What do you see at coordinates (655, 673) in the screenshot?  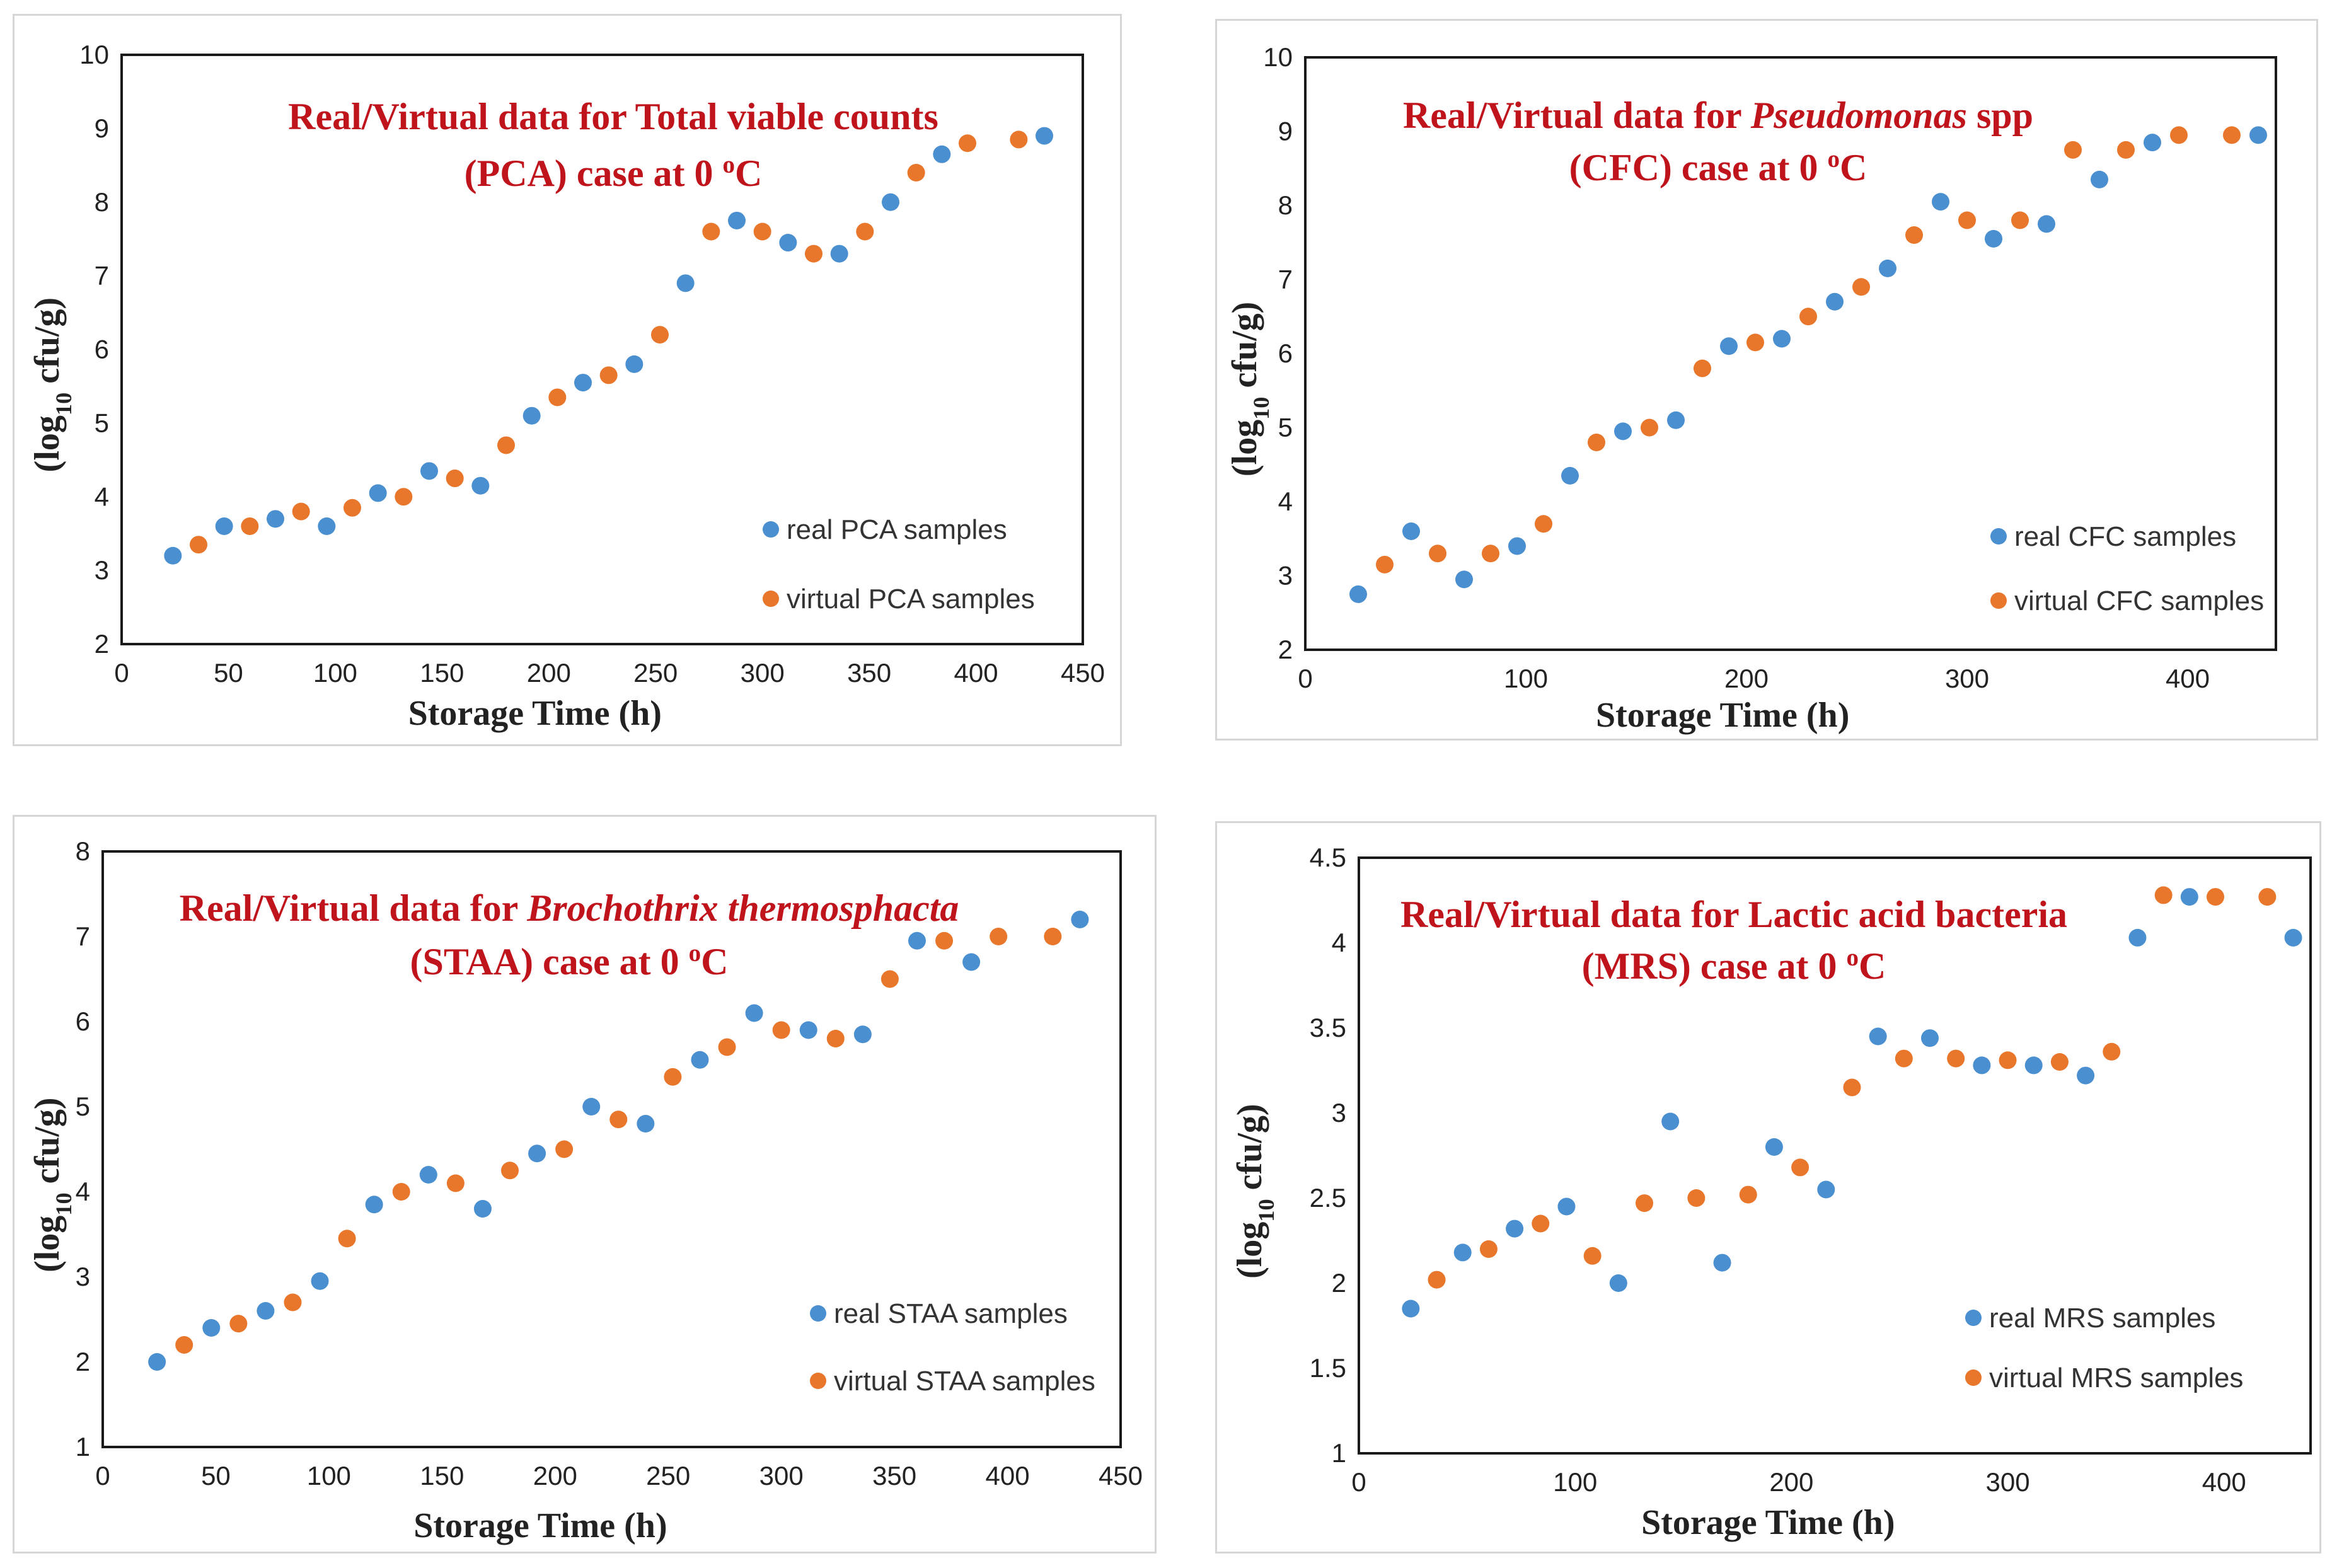 I see `x-tick-label: 250` at bounding box center [655, 673].